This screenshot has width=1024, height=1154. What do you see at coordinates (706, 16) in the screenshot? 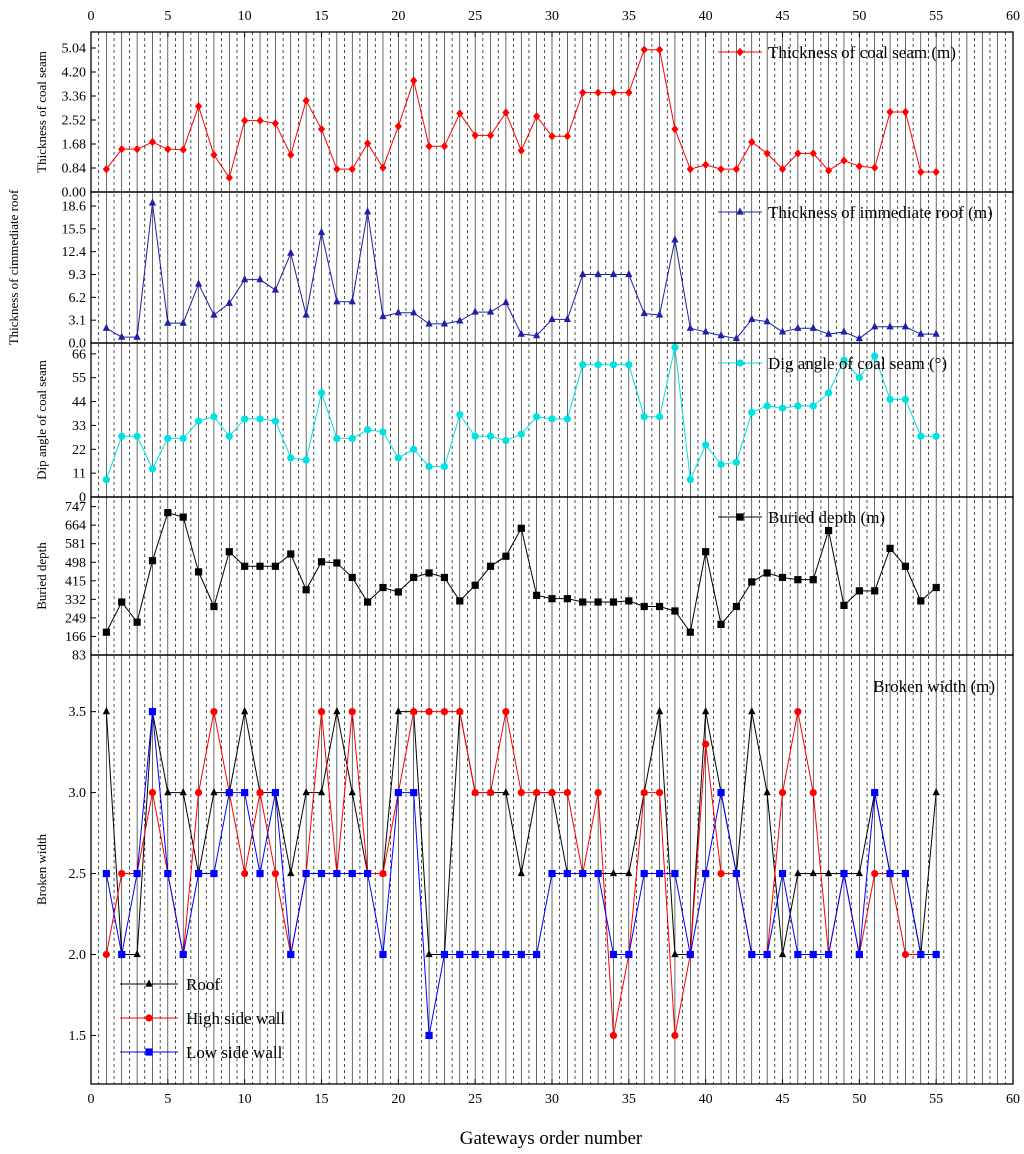
I see `x-tick-label-top: 40` at bounding box center [706, 16].